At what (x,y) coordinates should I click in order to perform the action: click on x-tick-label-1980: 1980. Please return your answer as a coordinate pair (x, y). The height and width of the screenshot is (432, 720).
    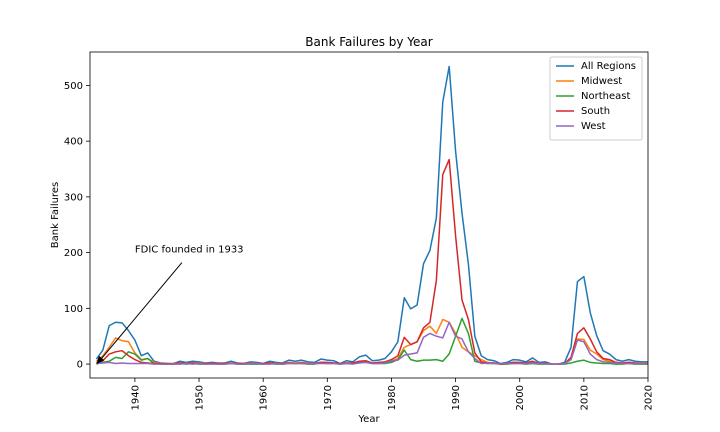
    Looking at the image, I should click on (392, 397).